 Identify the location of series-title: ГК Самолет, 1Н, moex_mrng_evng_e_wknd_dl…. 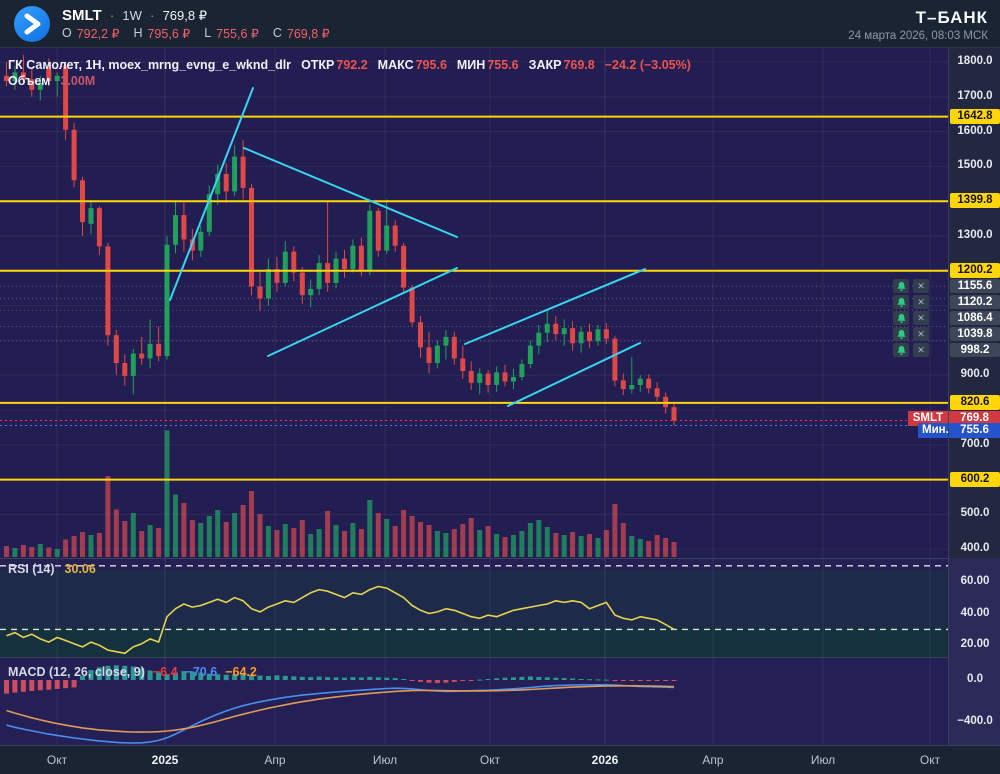
(150, 65).